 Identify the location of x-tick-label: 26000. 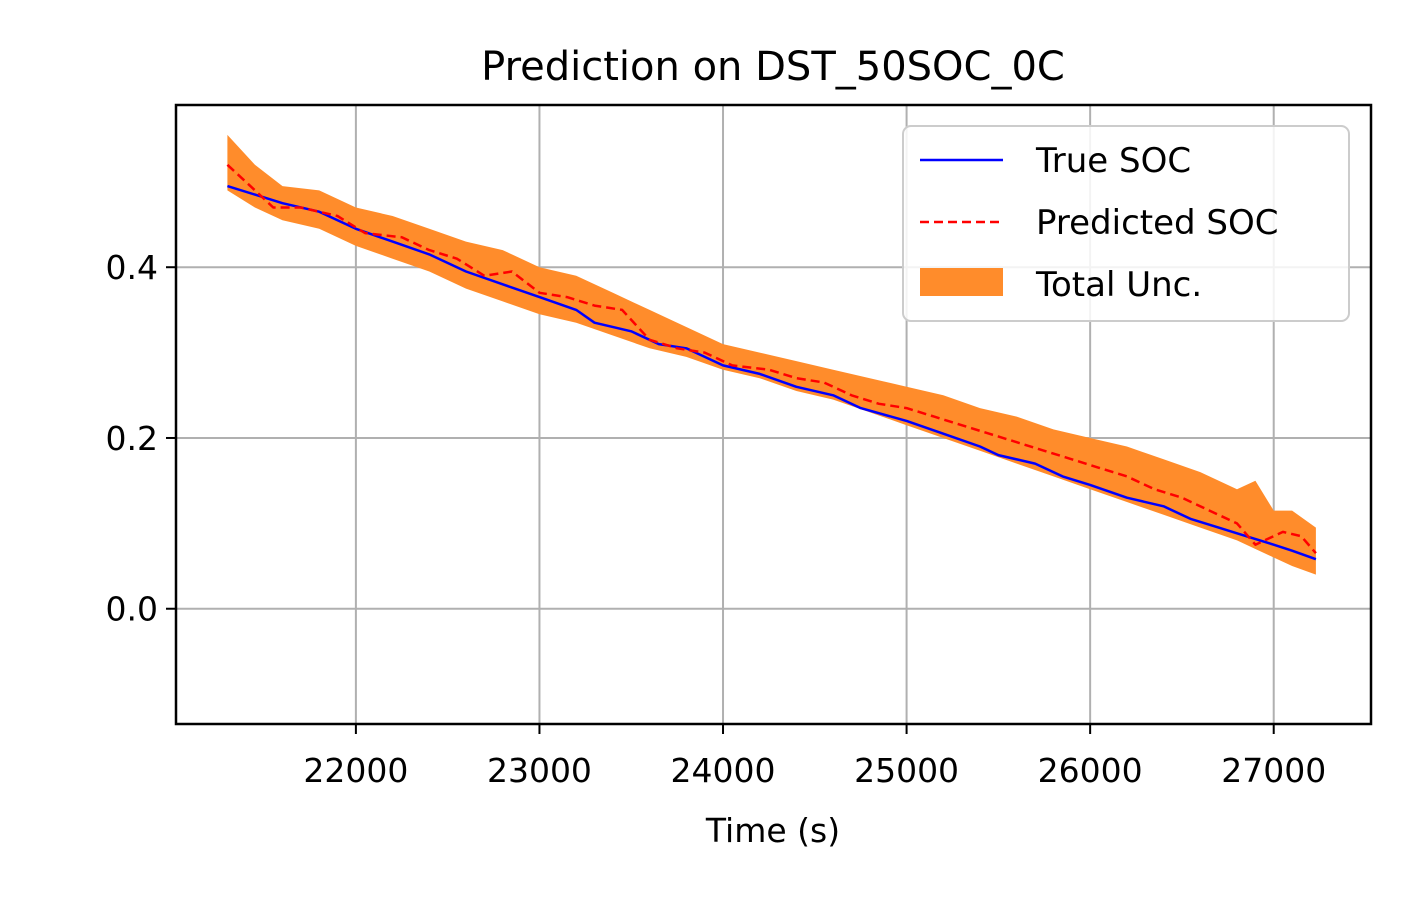
(1090, 770).